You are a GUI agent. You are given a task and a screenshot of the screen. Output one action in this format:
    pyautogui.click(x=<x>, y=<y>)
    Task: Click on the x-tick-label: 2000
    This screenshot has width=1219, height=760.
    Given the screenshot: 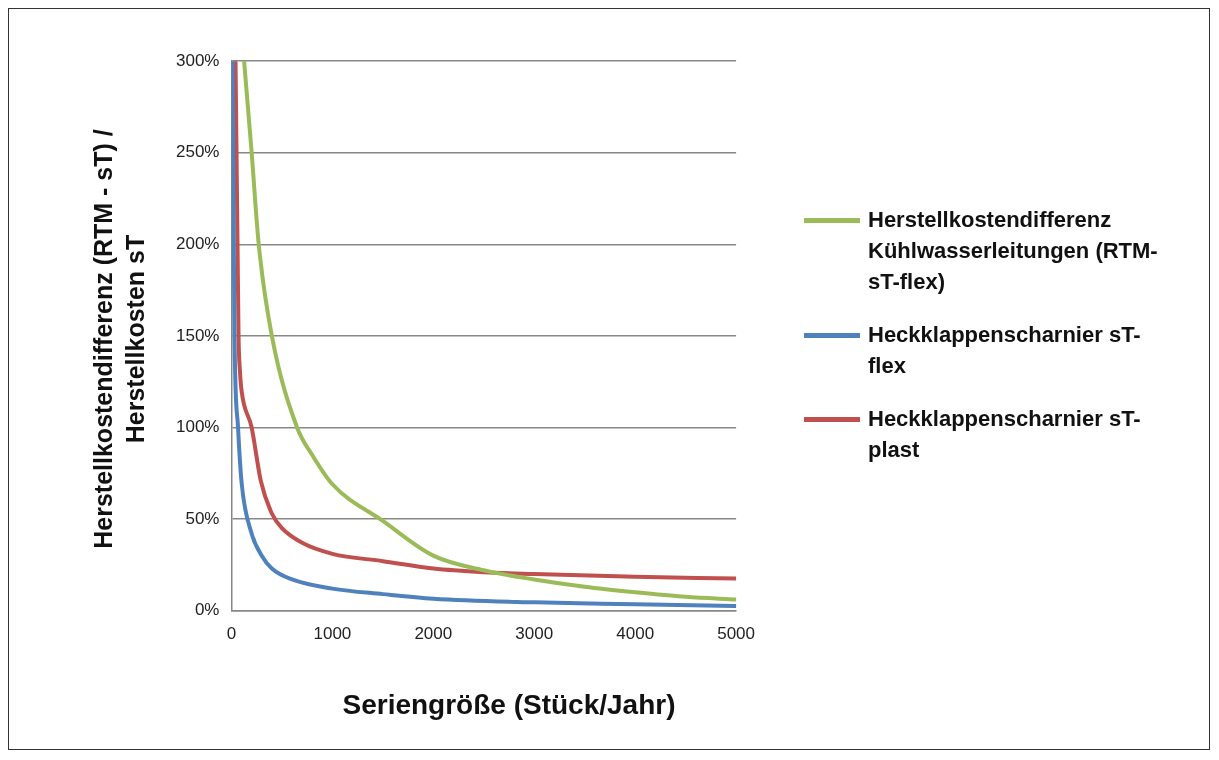 What is the action you would take?
    pyautogui.click(x=433, y=634)
    